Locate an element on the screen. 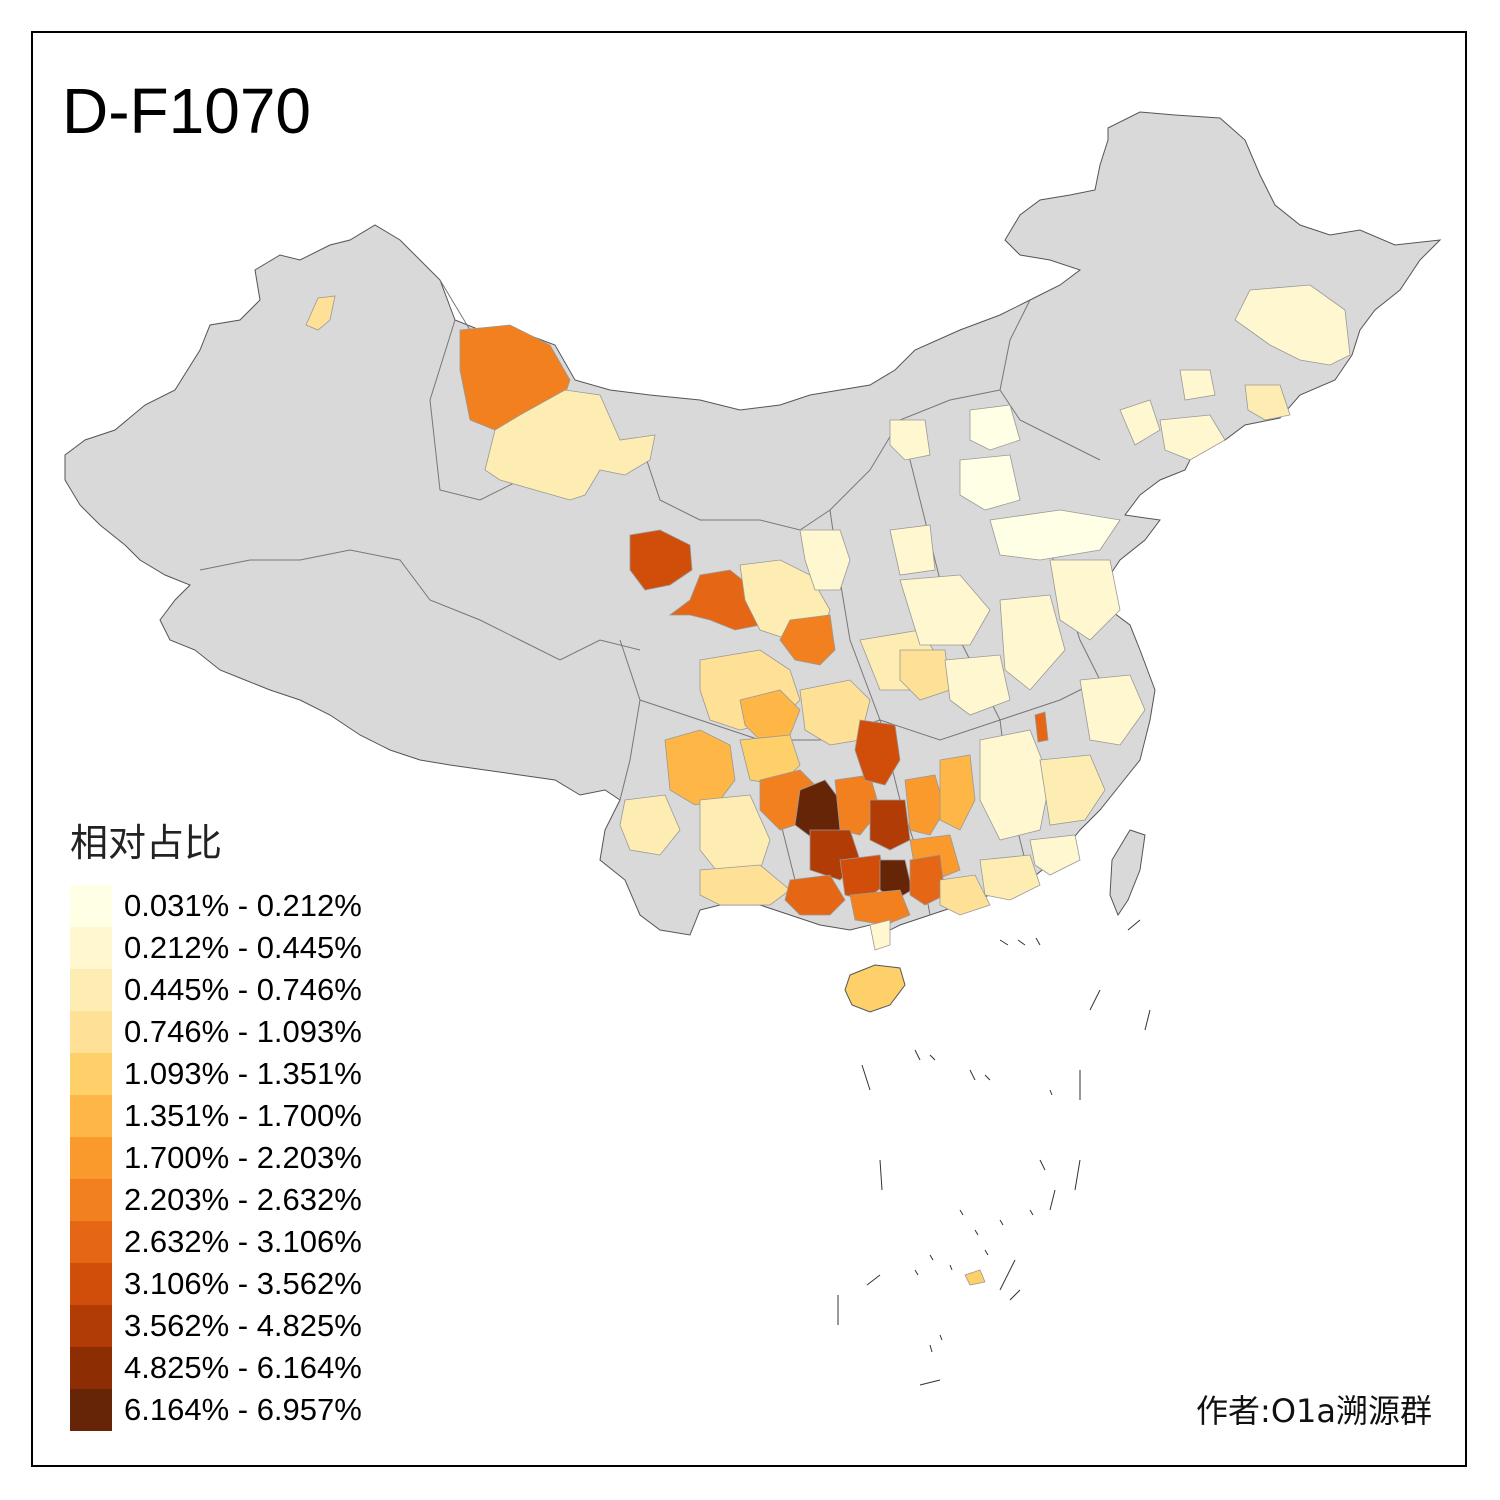 Image resolution: width=1500 pixels, height=1500 pixels. region-south-islet is located at coordinates (975, 1277).